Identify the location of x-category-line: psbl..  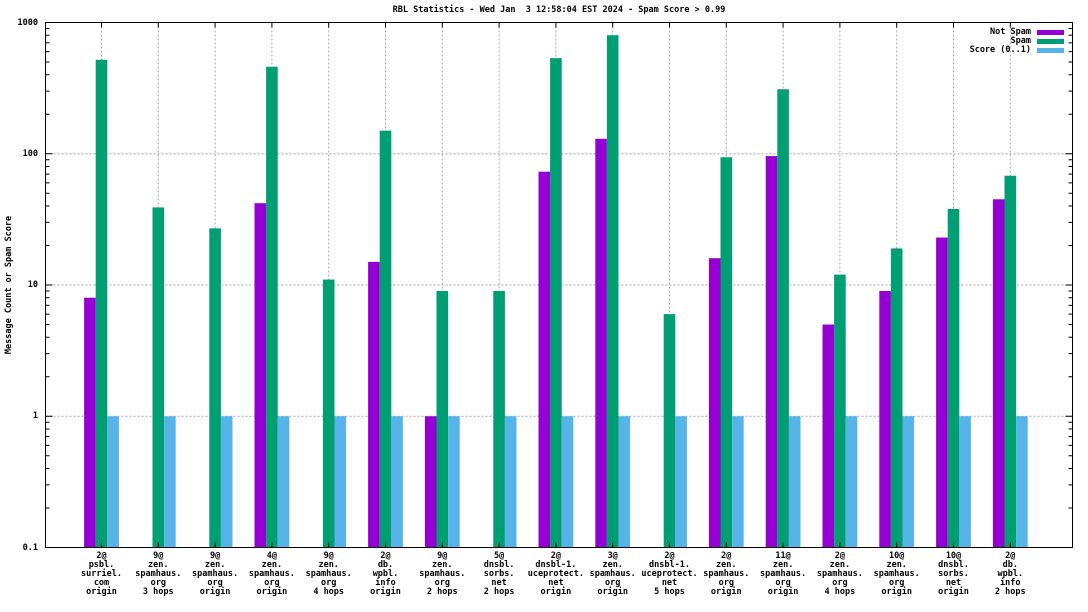
(101, 565).